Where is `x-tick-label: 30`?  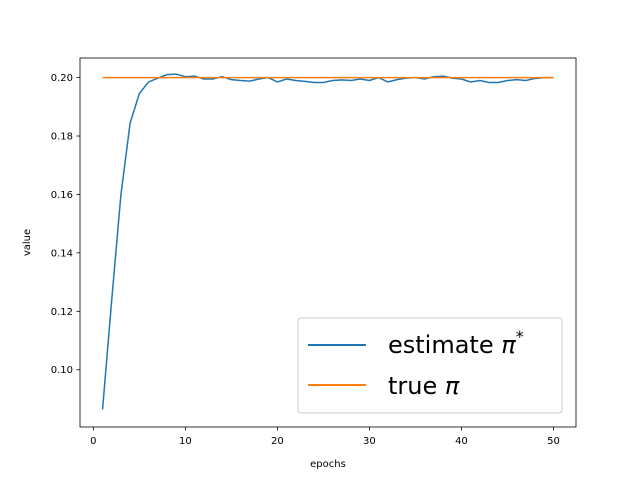
x-tick-label: 30 is located at coordinates (369, 441).